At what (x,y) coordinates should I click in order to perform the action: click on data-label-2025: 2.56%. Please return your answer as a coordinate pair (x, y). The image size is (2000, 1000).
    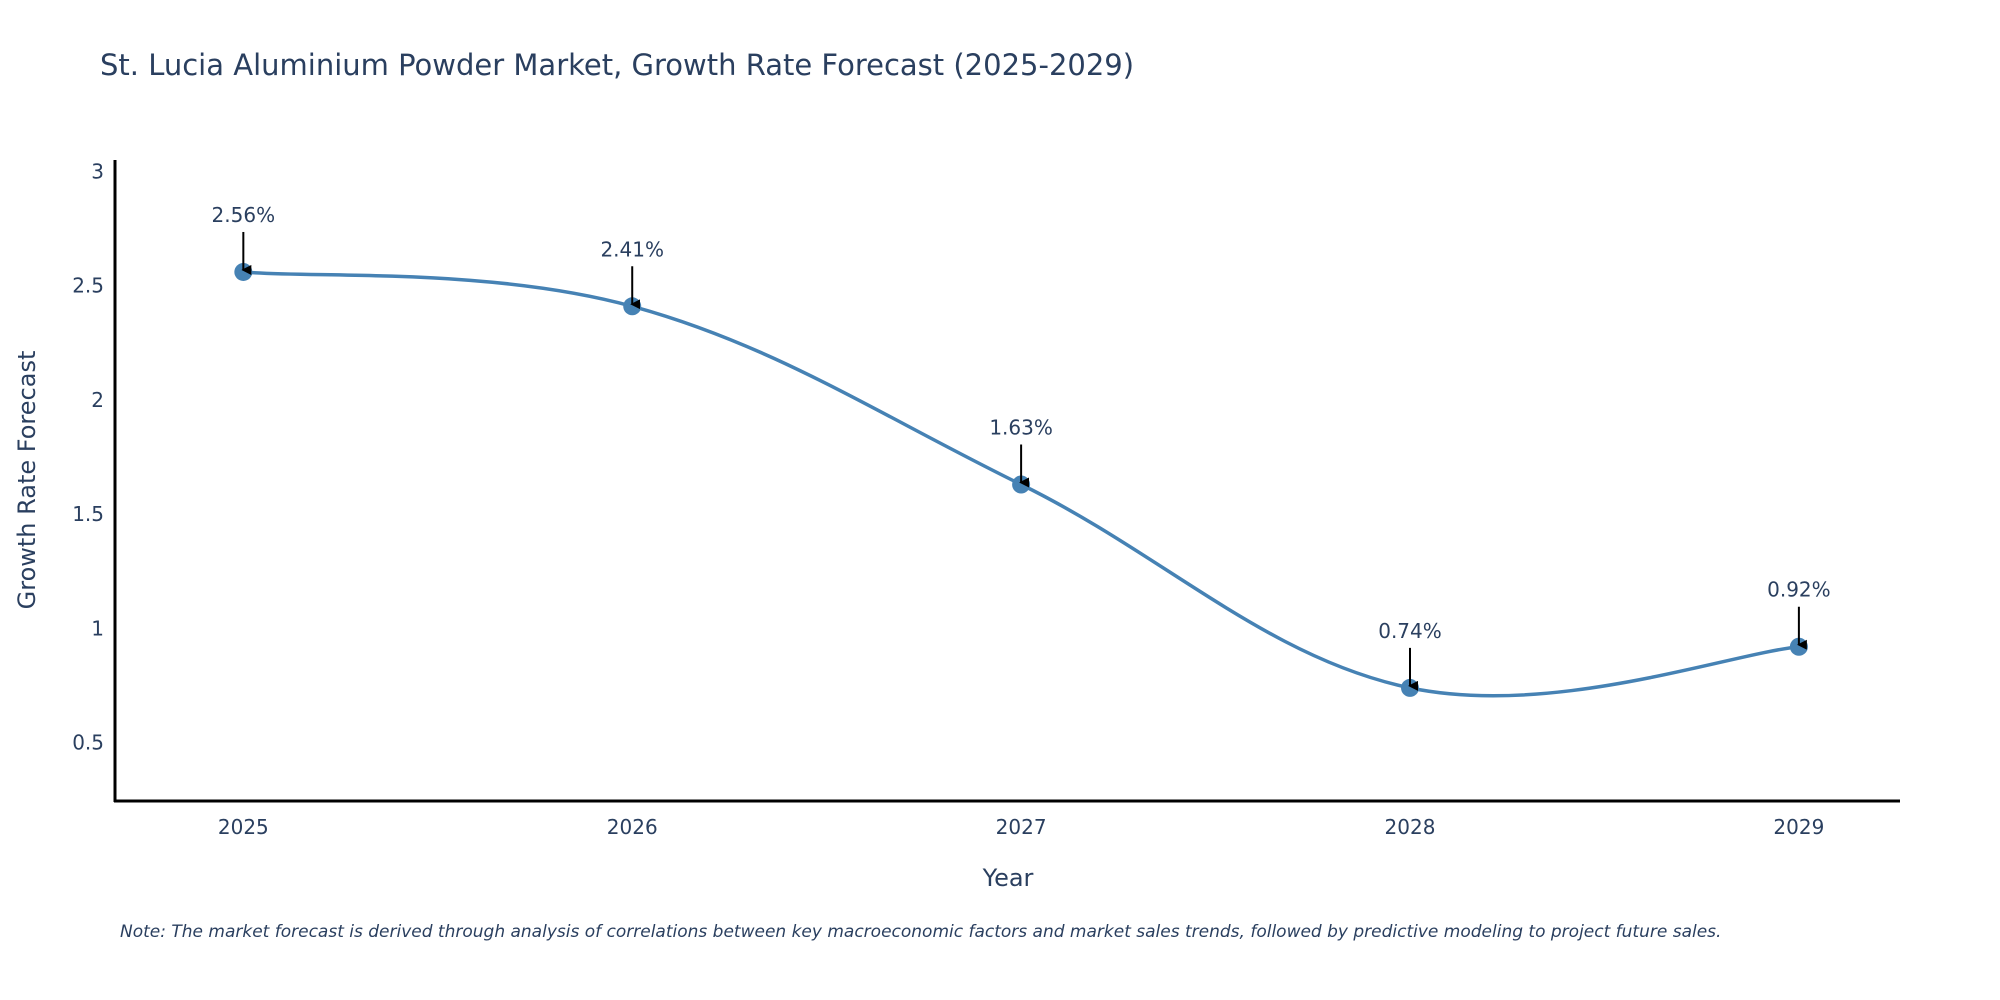
    Looking at the image, I should click on (244, 215).